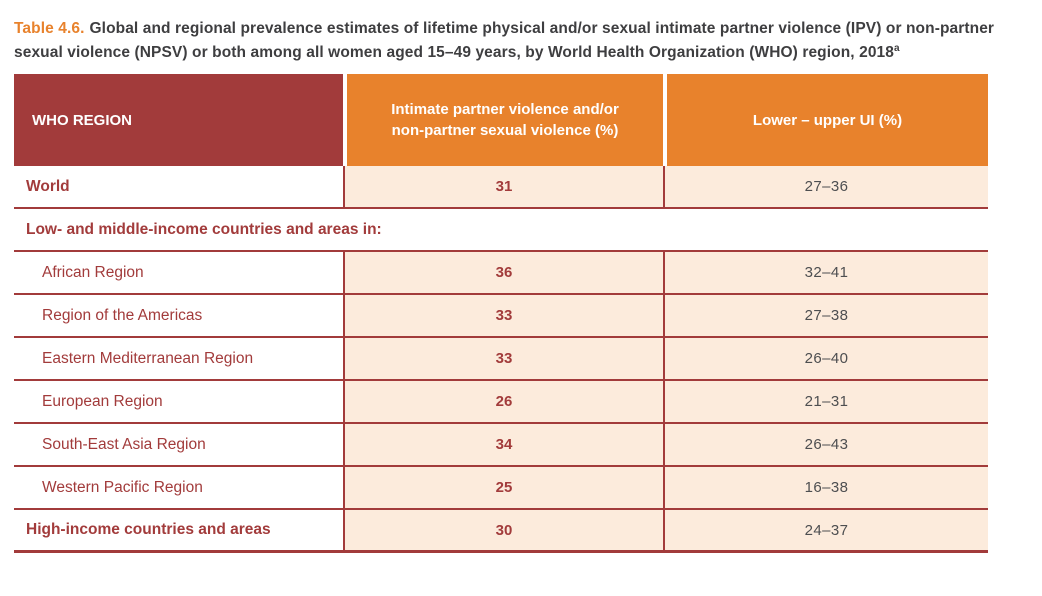 This screenshot has width=1042, height=596. I want to click on ui-range-cell: 27–38, so click(825, 315).